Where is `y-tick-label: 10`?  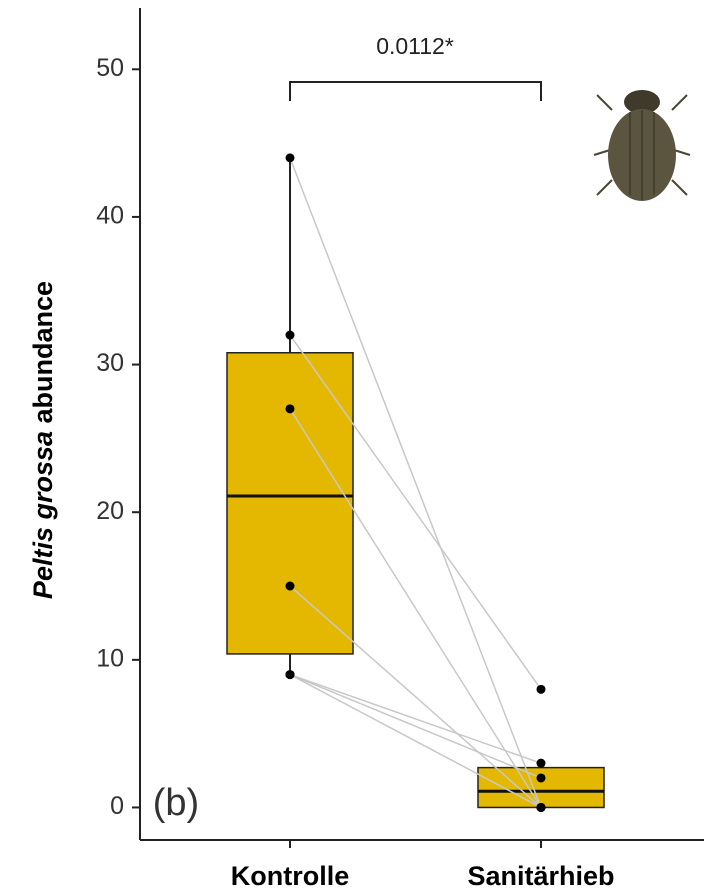
y-tick-label: 10 is located at coordinates (110, 658).